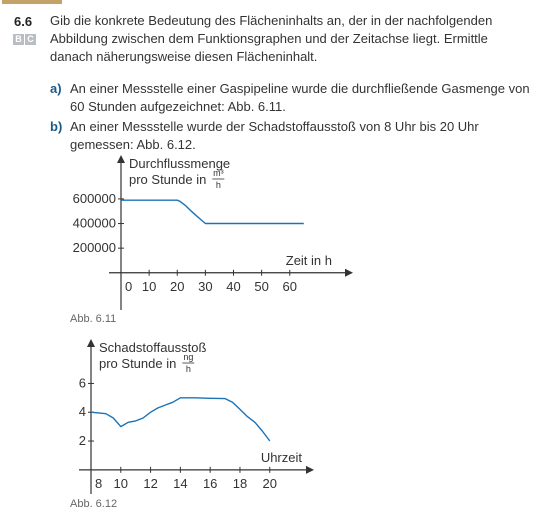 This screenshot has height=524, width=557. What do you see at coordinates (94, 223) in the screenshot?
I see `y-tick-label: 400000` at bounding box center [94, 223].